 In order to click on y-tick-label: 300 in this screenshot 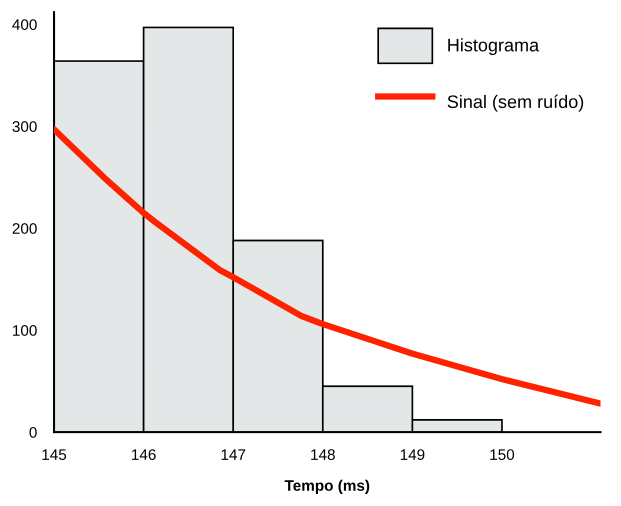, I will do `click(24, 126)`.